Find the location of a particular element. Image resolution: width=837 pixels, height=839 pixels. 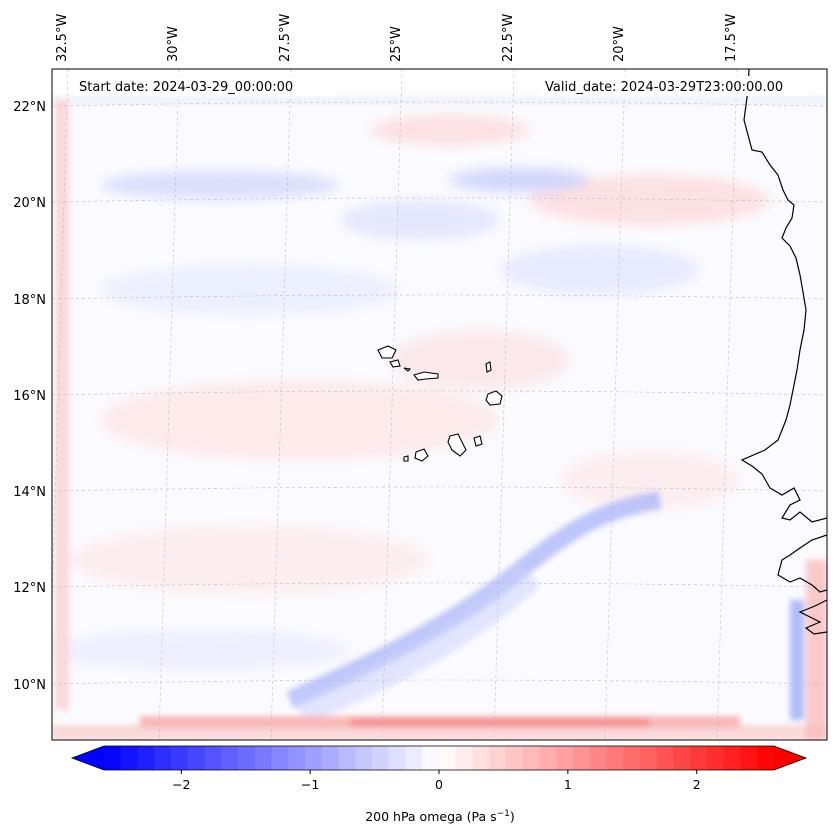

lon-label-25w: 25°W is located at coordinates (396, 44).